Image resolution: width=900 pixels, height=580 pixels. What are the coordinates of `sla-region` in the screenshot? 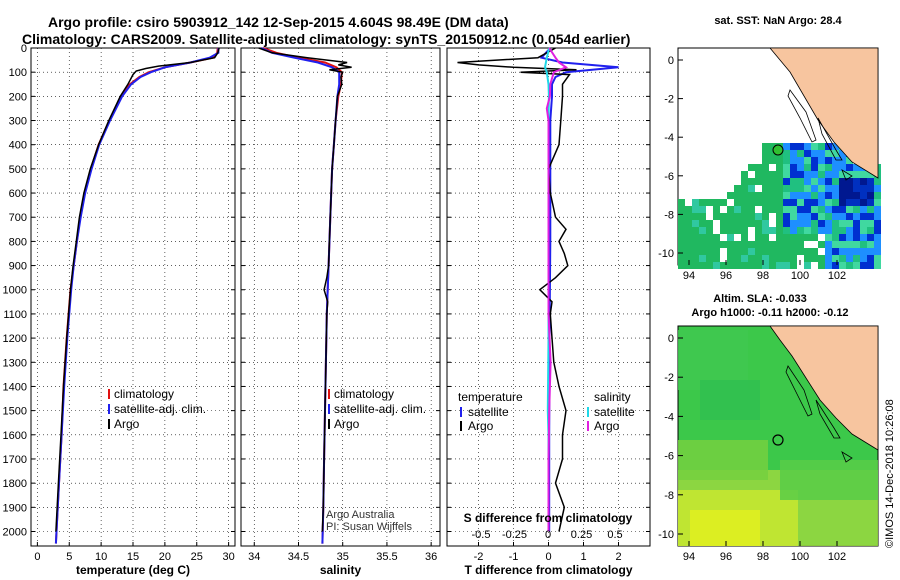 It's located at (723, 460).